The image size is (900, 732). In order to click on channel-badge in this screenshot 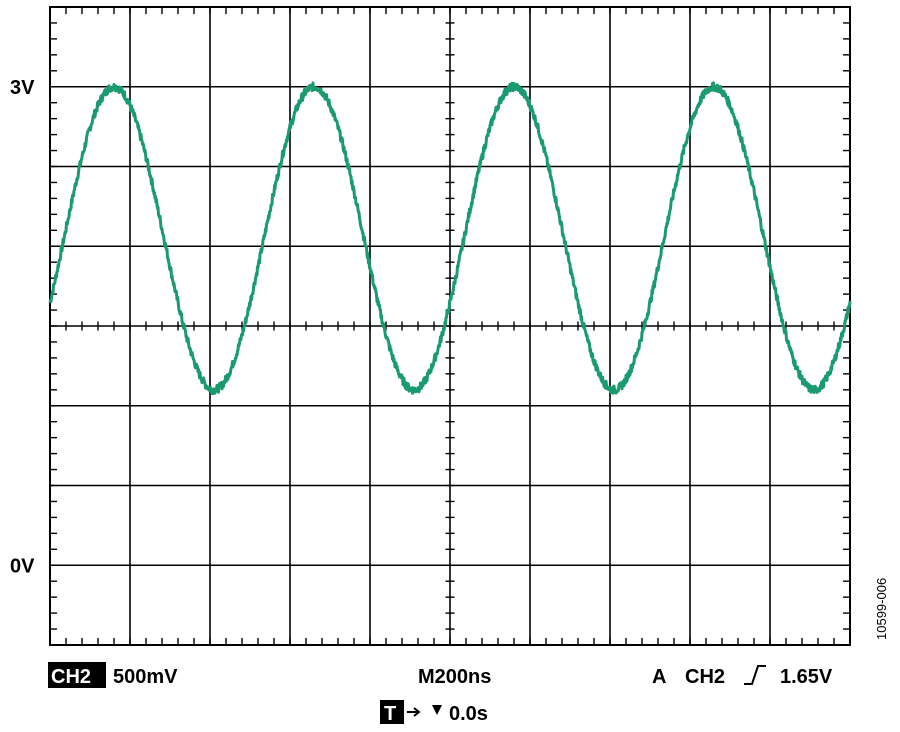, I will do `click(77, 675)`.